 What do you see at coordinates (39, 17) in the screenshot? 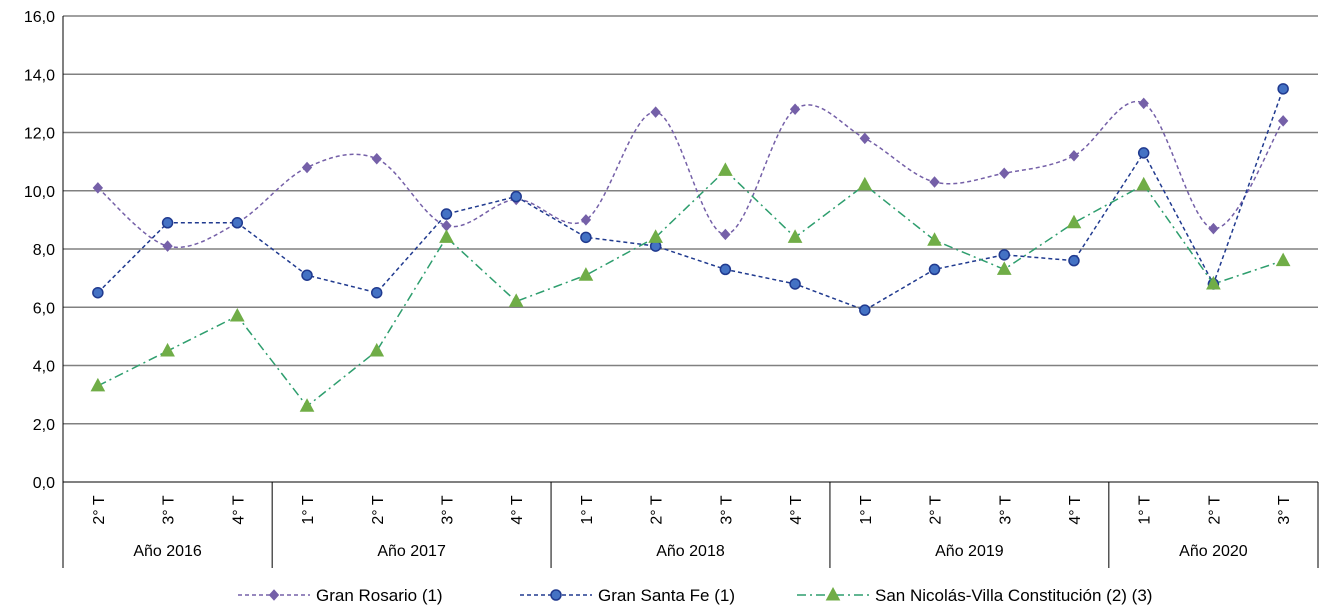
I see `y-tick-label: 16,0` at bounding box center [39, 17].